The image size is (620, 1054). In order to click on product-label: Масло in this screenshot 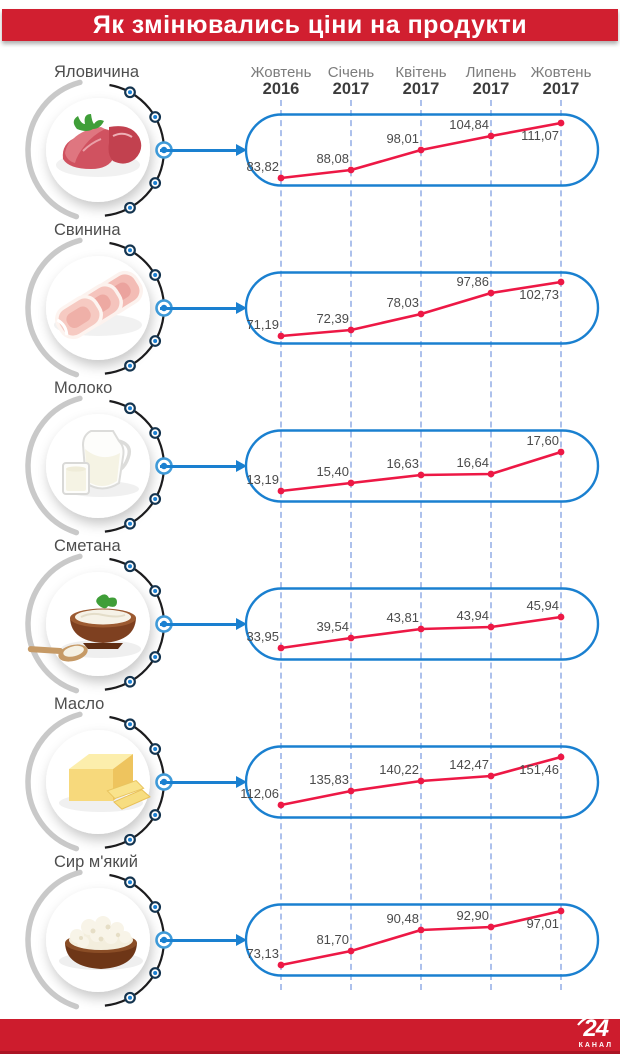, I will do `click(79, 704)`.